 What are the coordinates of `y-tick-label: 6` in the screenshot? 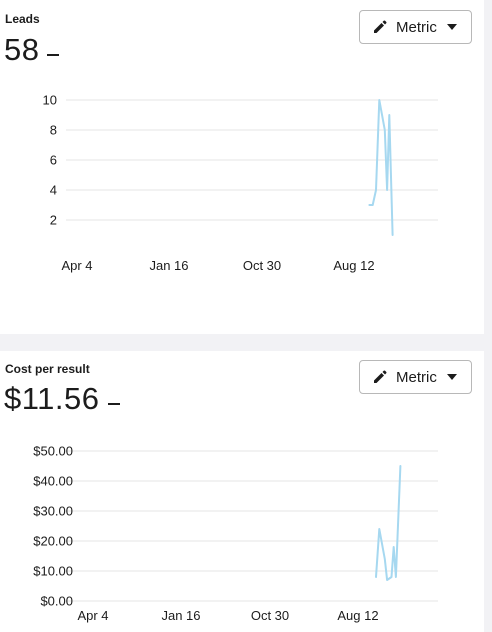 It's located at (53, 160).